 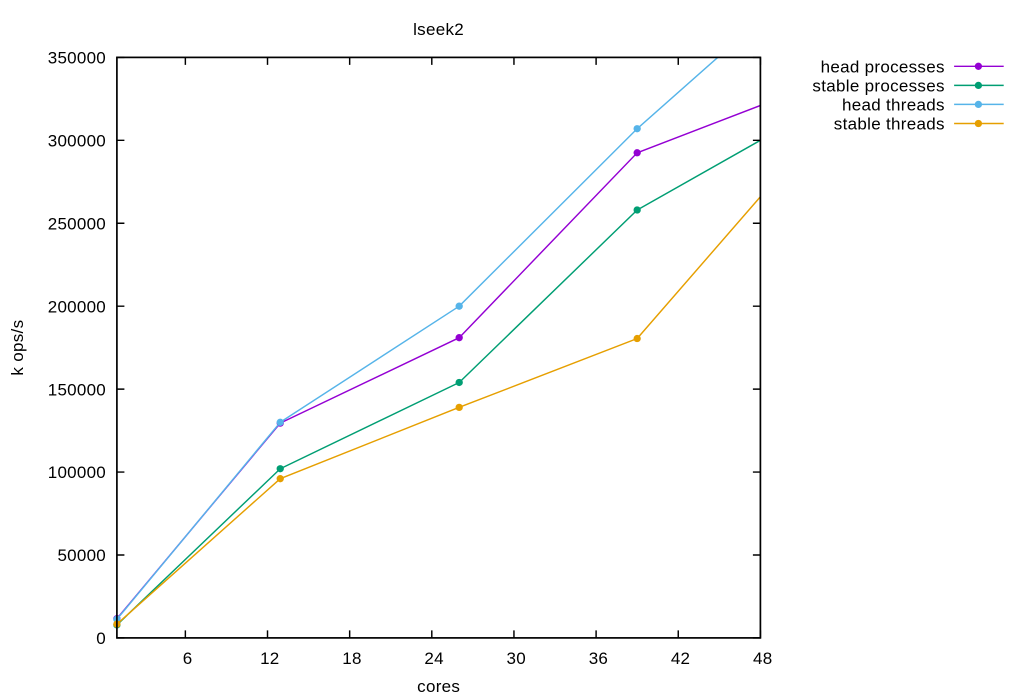 I want to click on svg-text: 30, so click(x=516, y=658).